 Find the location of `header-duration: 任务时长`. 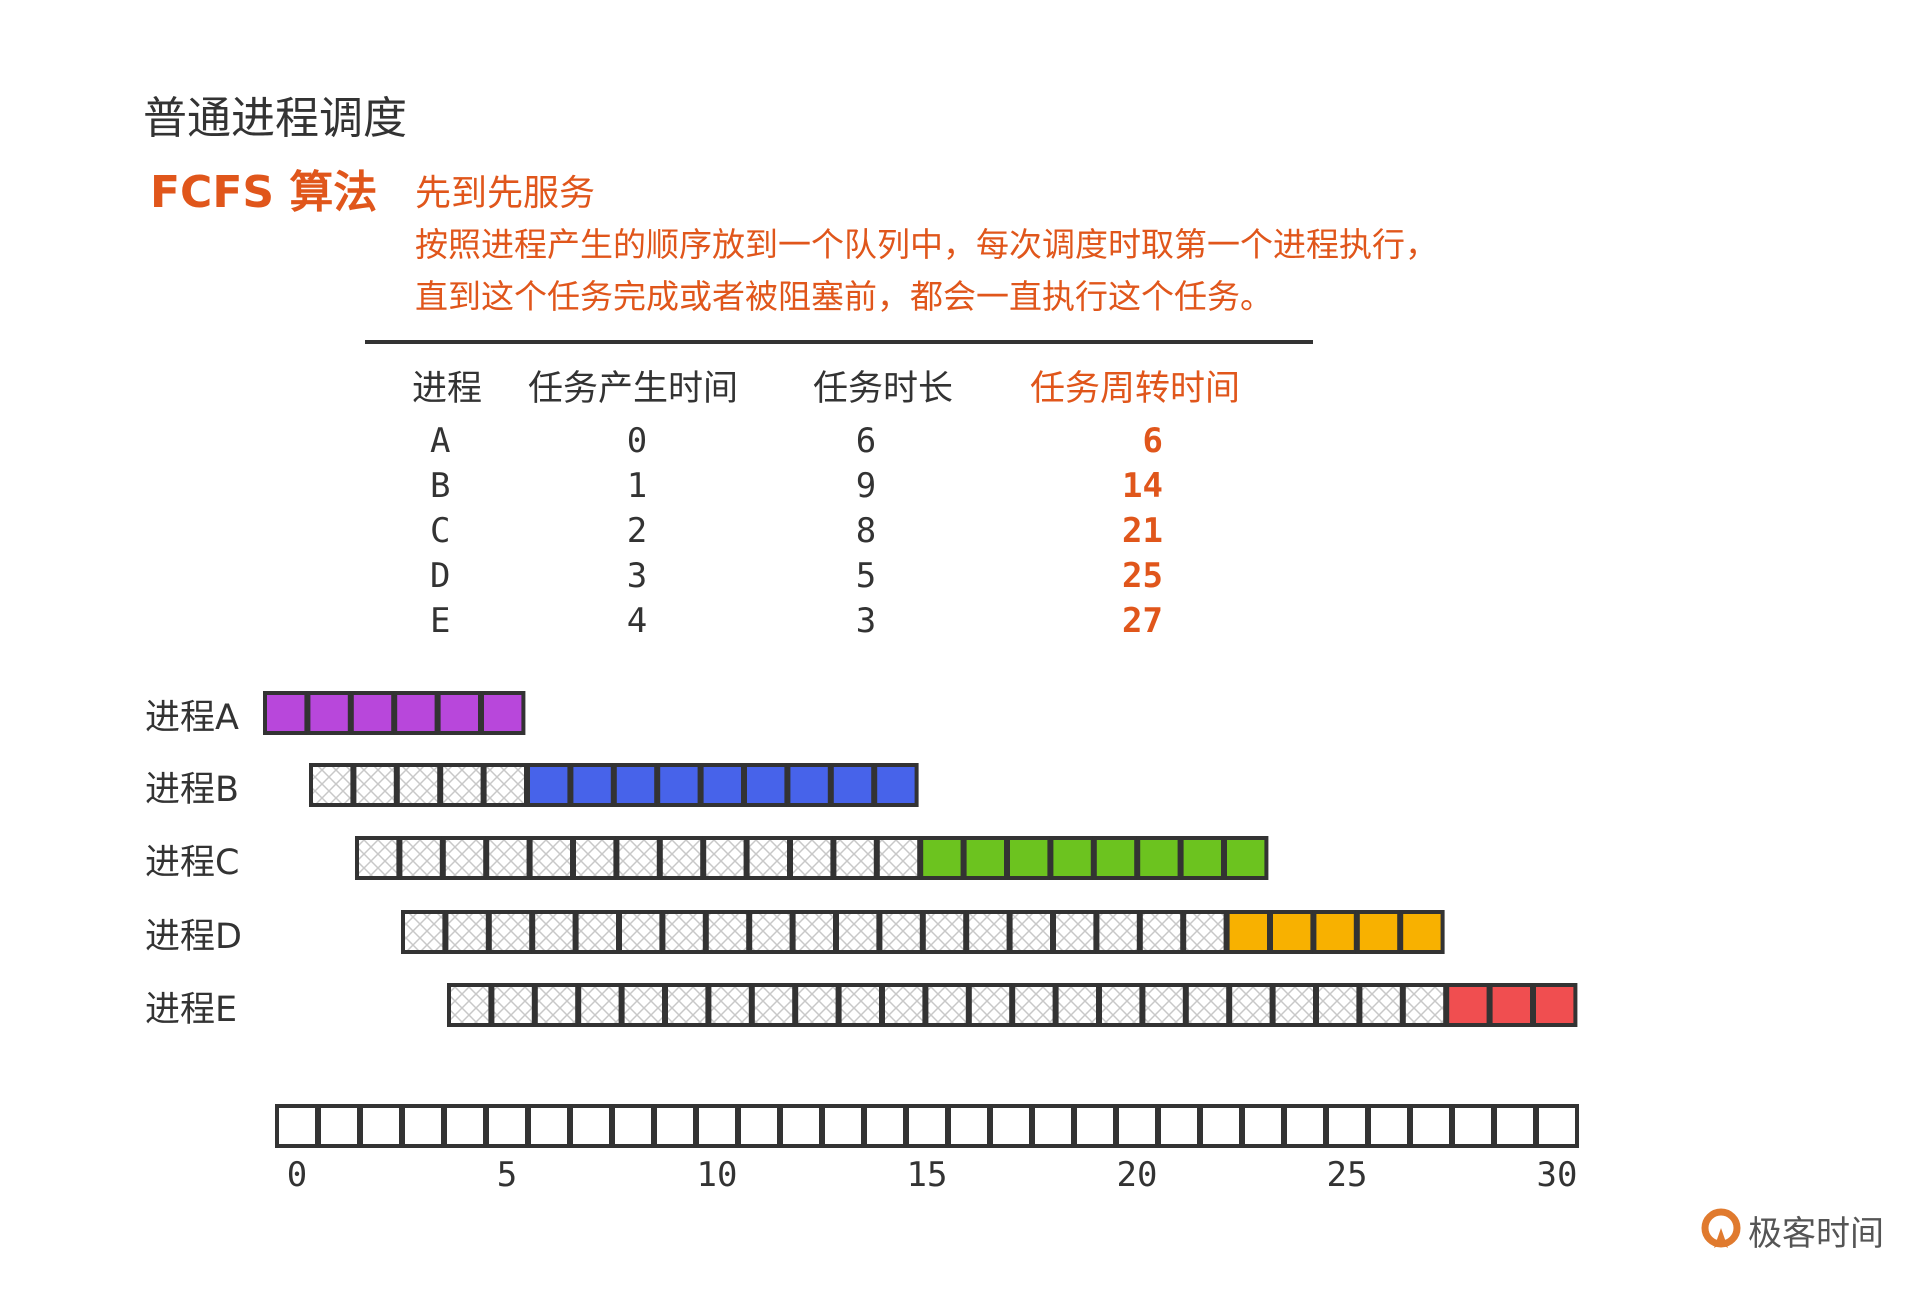

header-duration: 任务时长 is located at coordinates (883, 389).